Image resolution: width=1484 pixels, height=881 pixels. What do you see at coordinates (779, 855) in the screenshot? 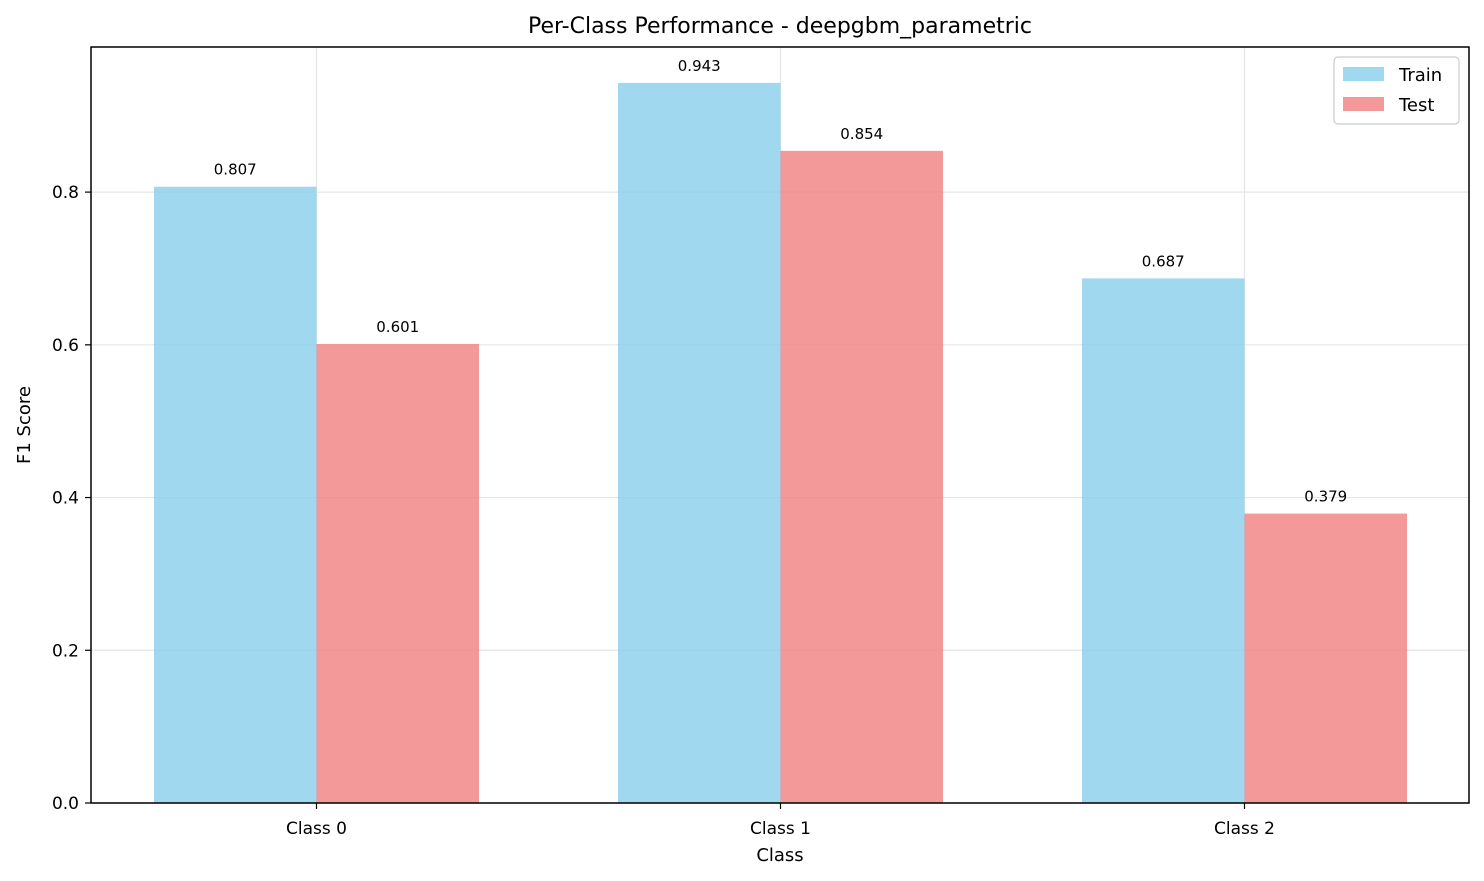
I see `x-axis-title: Class` at bounding box center [779, 855].